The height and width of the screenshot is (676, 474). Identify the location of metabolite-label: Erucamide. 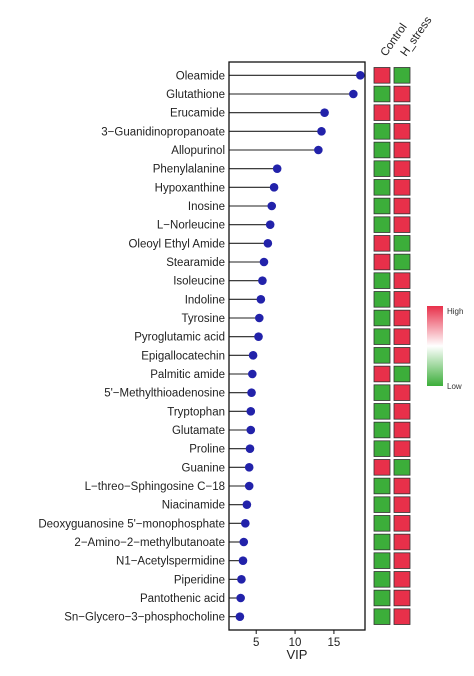
(197, 114).